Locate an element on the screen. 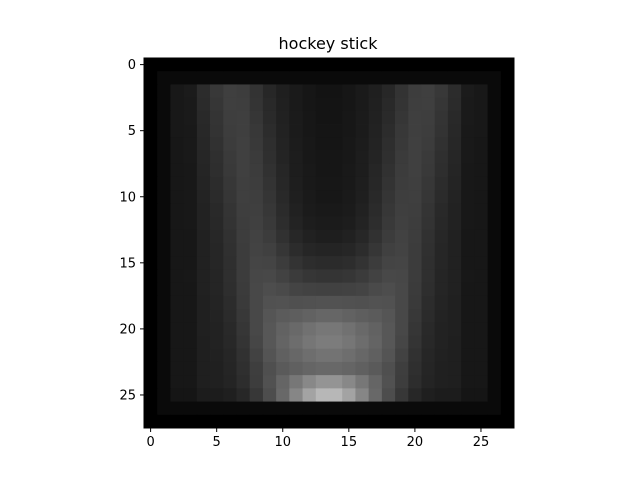 Image resolution: width=640 pixels, height=484 pixels. x-tick-label: 20 is located at coordinates (415, 442).